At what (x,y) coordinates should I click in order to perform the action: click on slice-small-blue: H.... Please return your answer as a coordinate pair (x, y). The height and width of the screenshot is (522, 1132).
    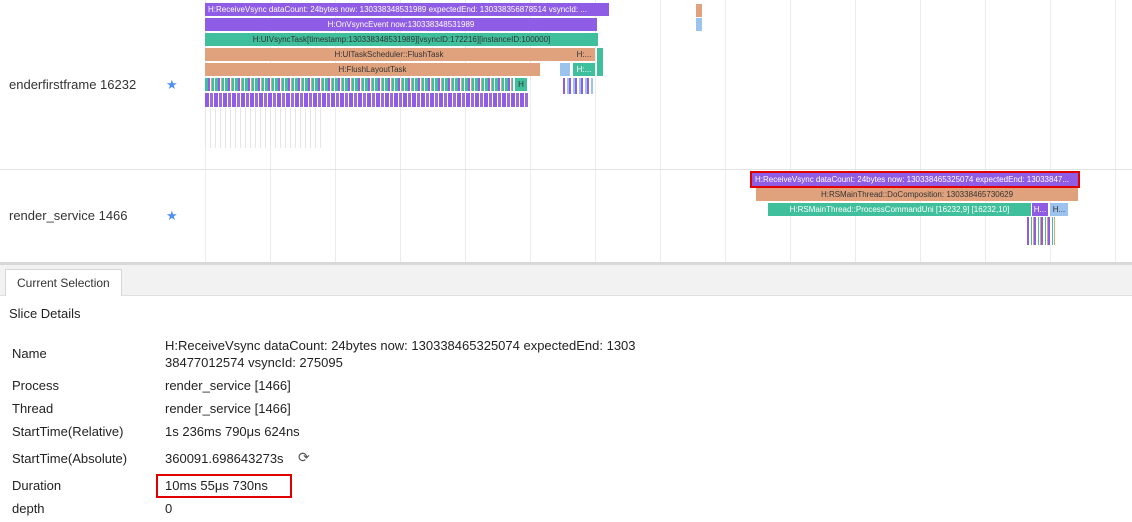
    Looking at the image, I should click on (1059, 209).